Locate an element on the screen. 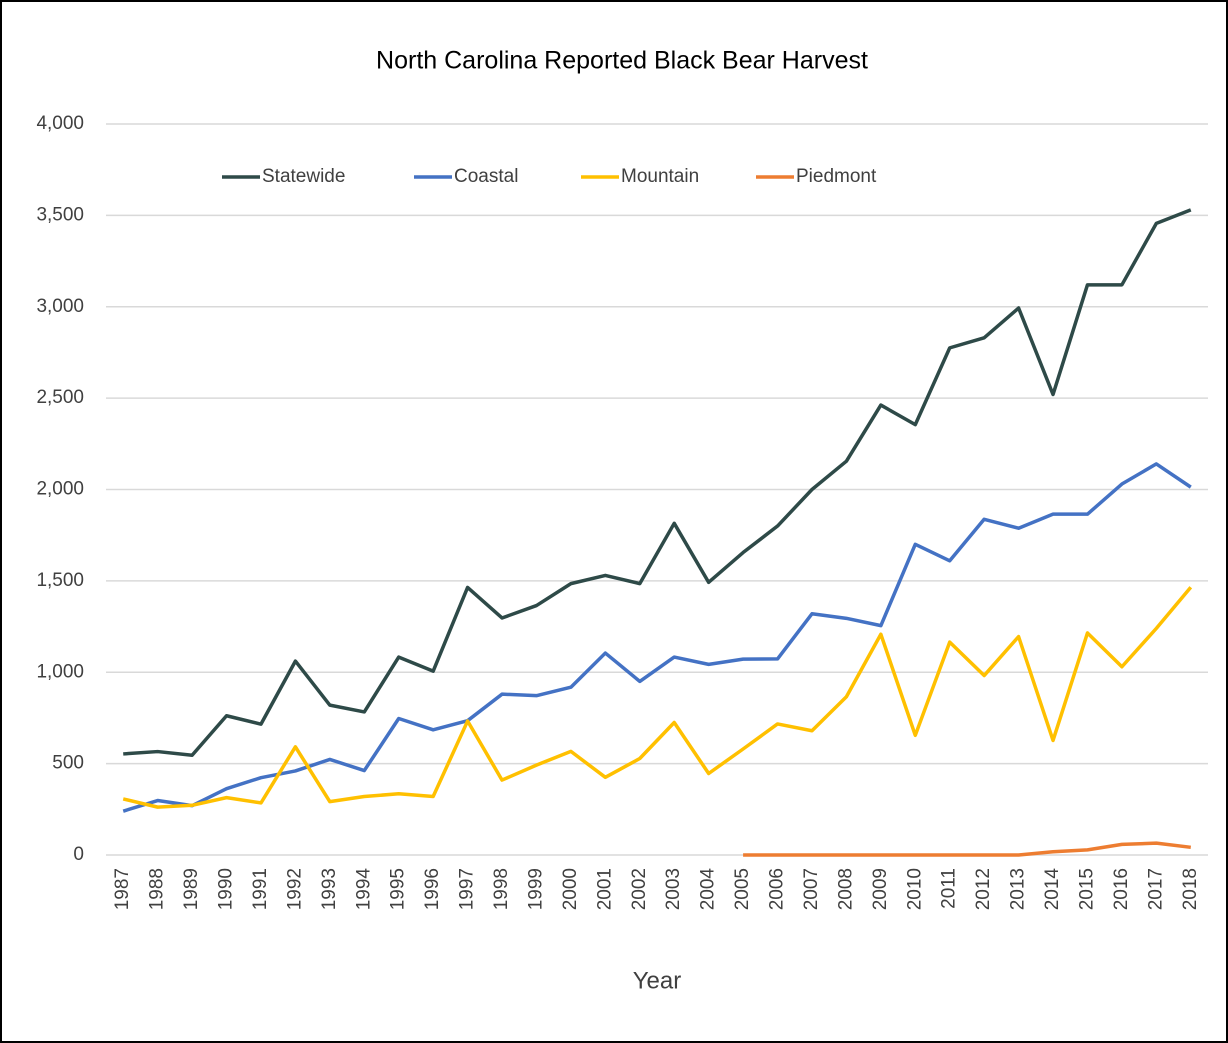  x-tick-label: 1993 is located at coordinates (329, 889).